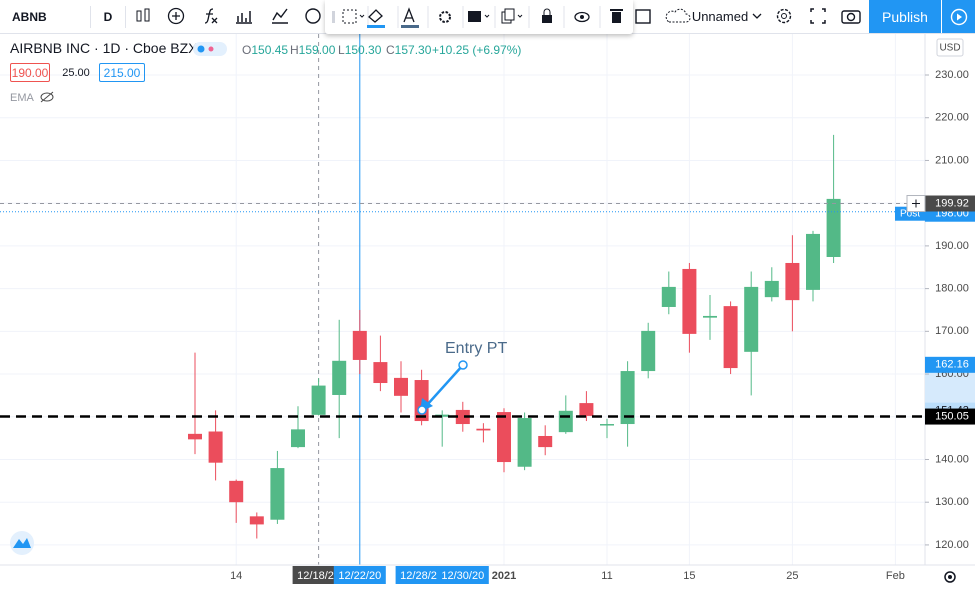  Describe the element at coordinates (409, 15) in the screenshot. I see `text-color-icon` at that location.